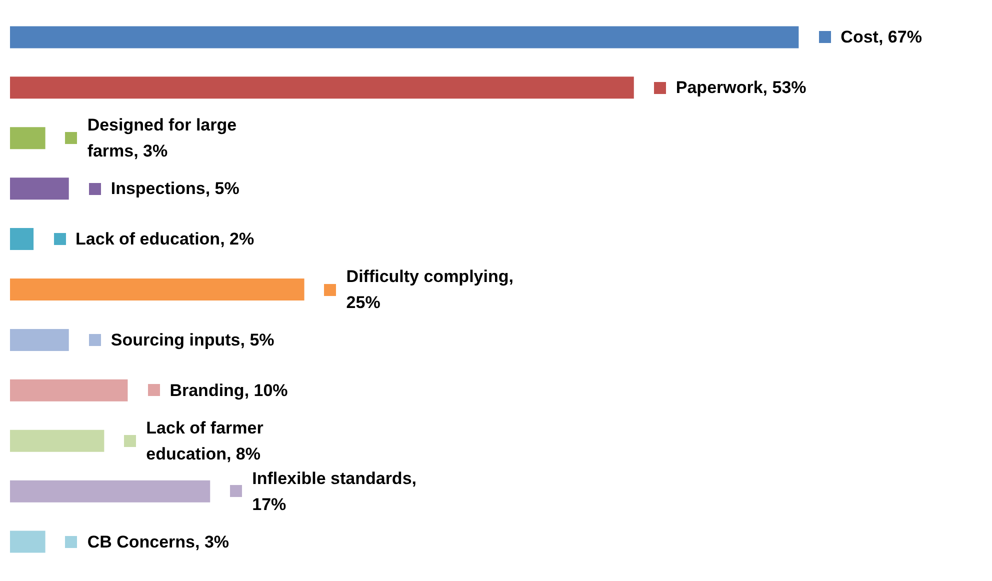  What do you see at coordinates (229, 390) in the screenshot?
I see `data-label: Branding, 10%` at bounding box center [229, 390].